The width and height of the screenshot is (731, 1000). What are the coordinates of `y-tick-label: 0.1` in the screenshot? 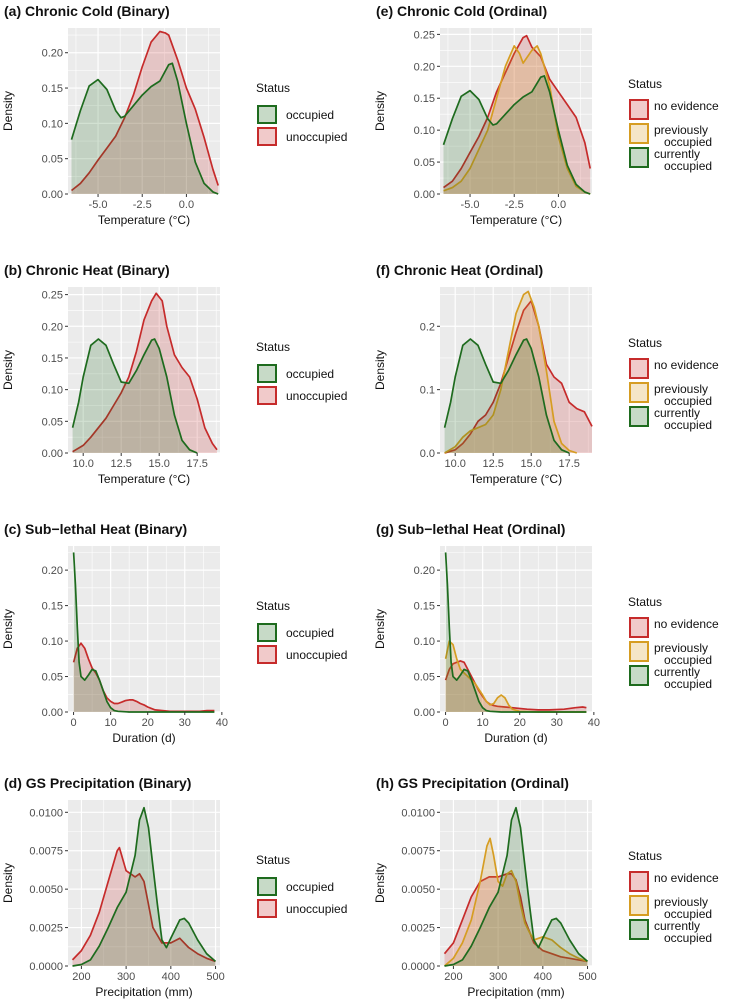 It's located at (427, 391).